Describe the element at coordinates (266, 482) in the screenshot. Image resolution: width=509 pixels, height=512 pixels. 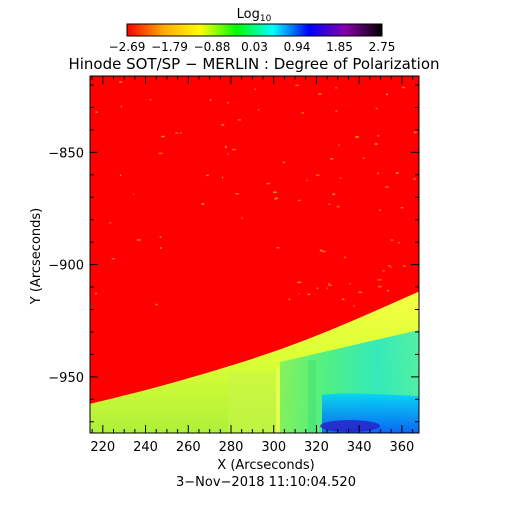
I see `timestamp: 3−Nov−2018 11:10:04.520` at that location.